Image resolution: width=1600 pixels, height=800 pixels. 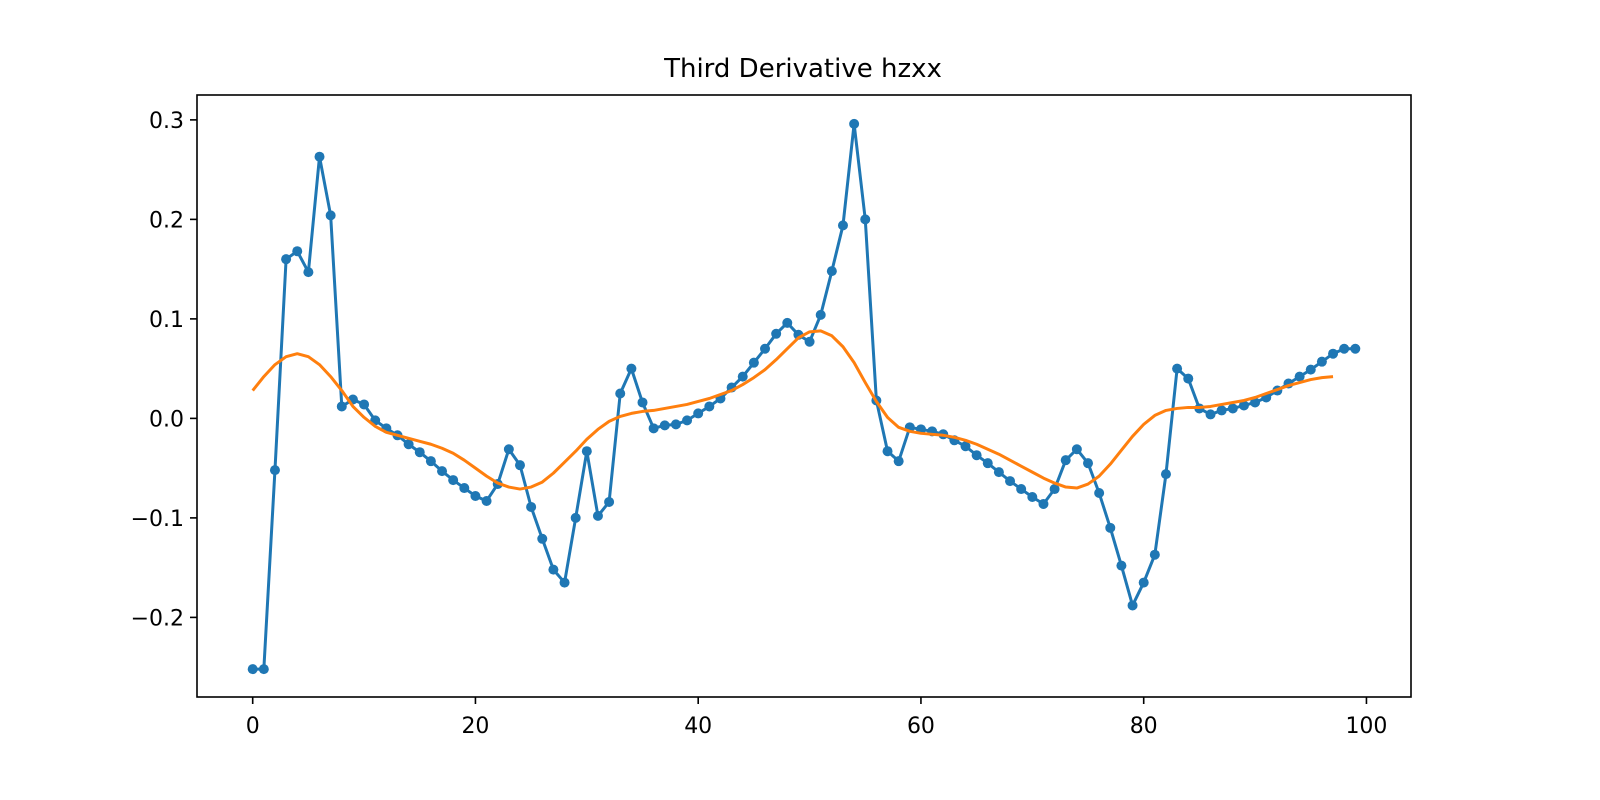 What do you see at coordinates (166, 220) in the screenshot?
I see `y-tick-label: 0.2` at bounding box center [166, 220].